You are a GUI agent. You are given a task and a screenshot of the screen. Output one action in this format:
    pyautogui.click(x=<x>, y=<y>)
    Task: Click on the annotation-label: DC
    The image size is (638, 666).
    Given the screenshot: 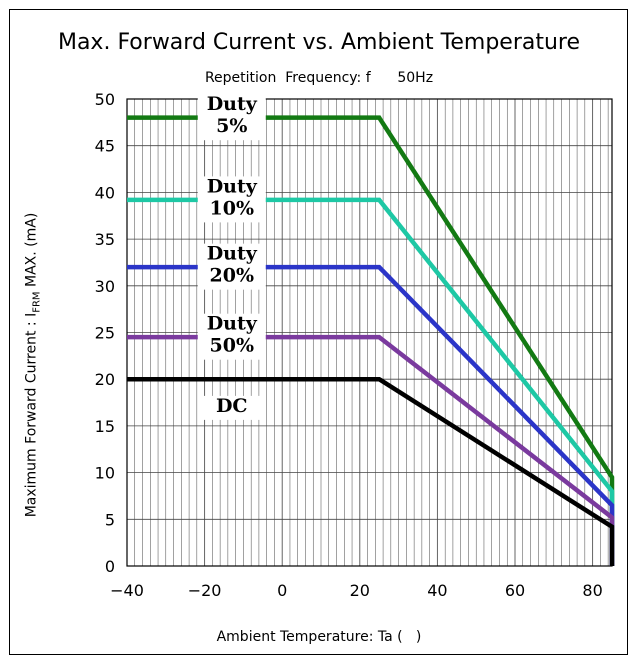 What is the action you would take?
    pyautogui.click(x=232, y=406)
    